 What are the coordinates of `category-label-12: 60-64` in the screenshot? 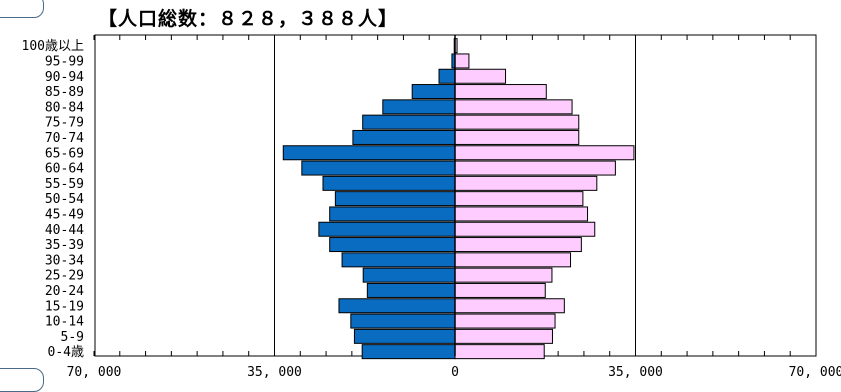 It's located at (64, 169).